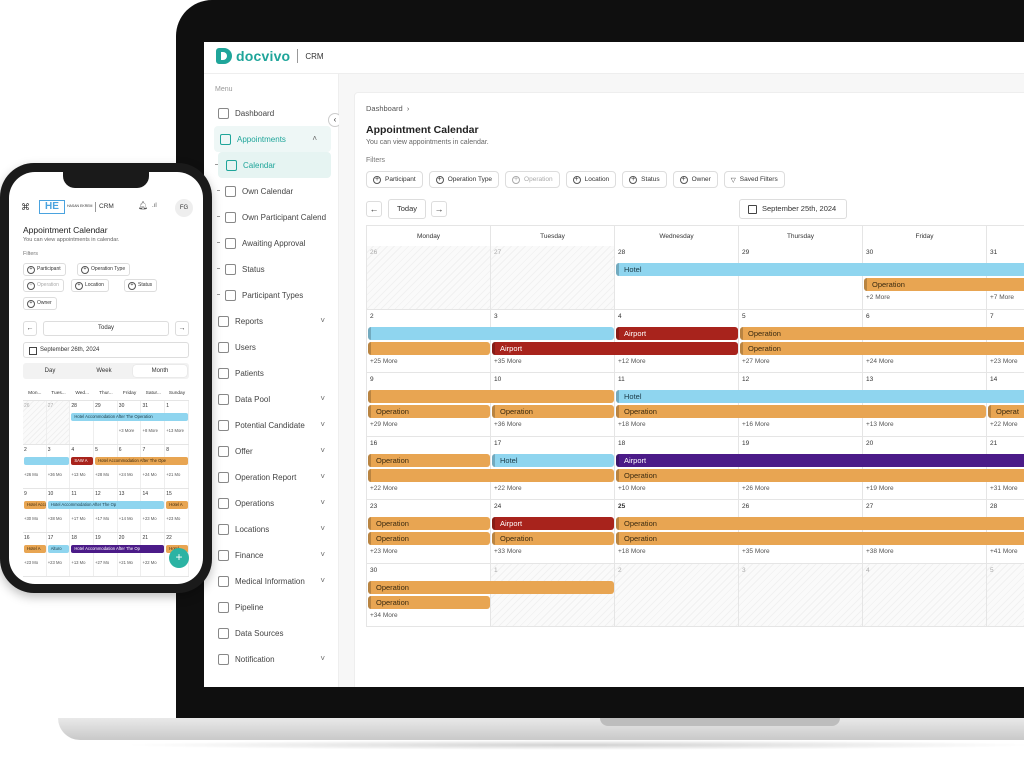 This screenshot has width=1024, height=759. What do you see at coordinates (130, 422) in the screenshot?
I see `phone-calendar-day: 30` at bounding box center [130, 422].